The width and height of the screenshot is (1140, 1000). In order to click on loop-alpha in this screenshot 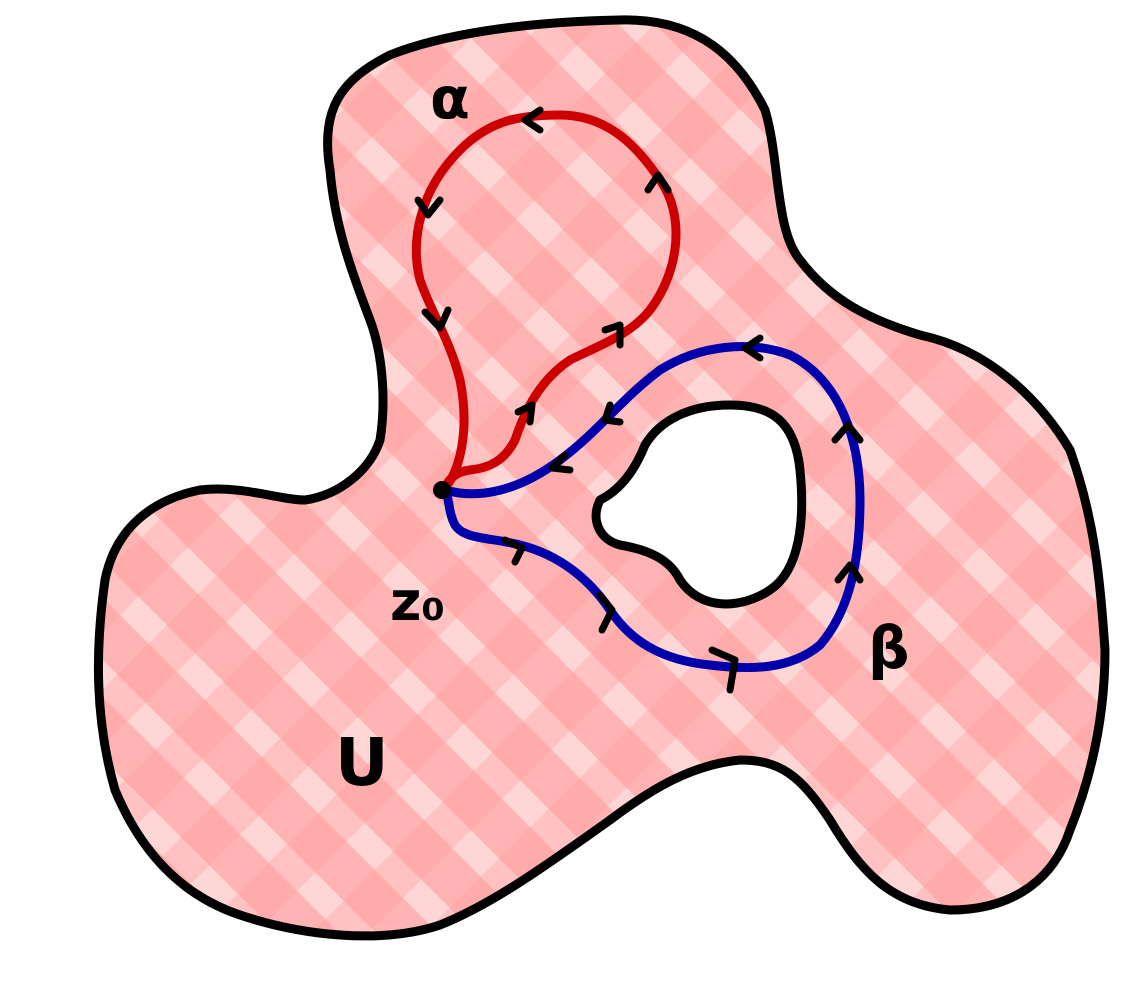, I will do `click(546, 301)`.